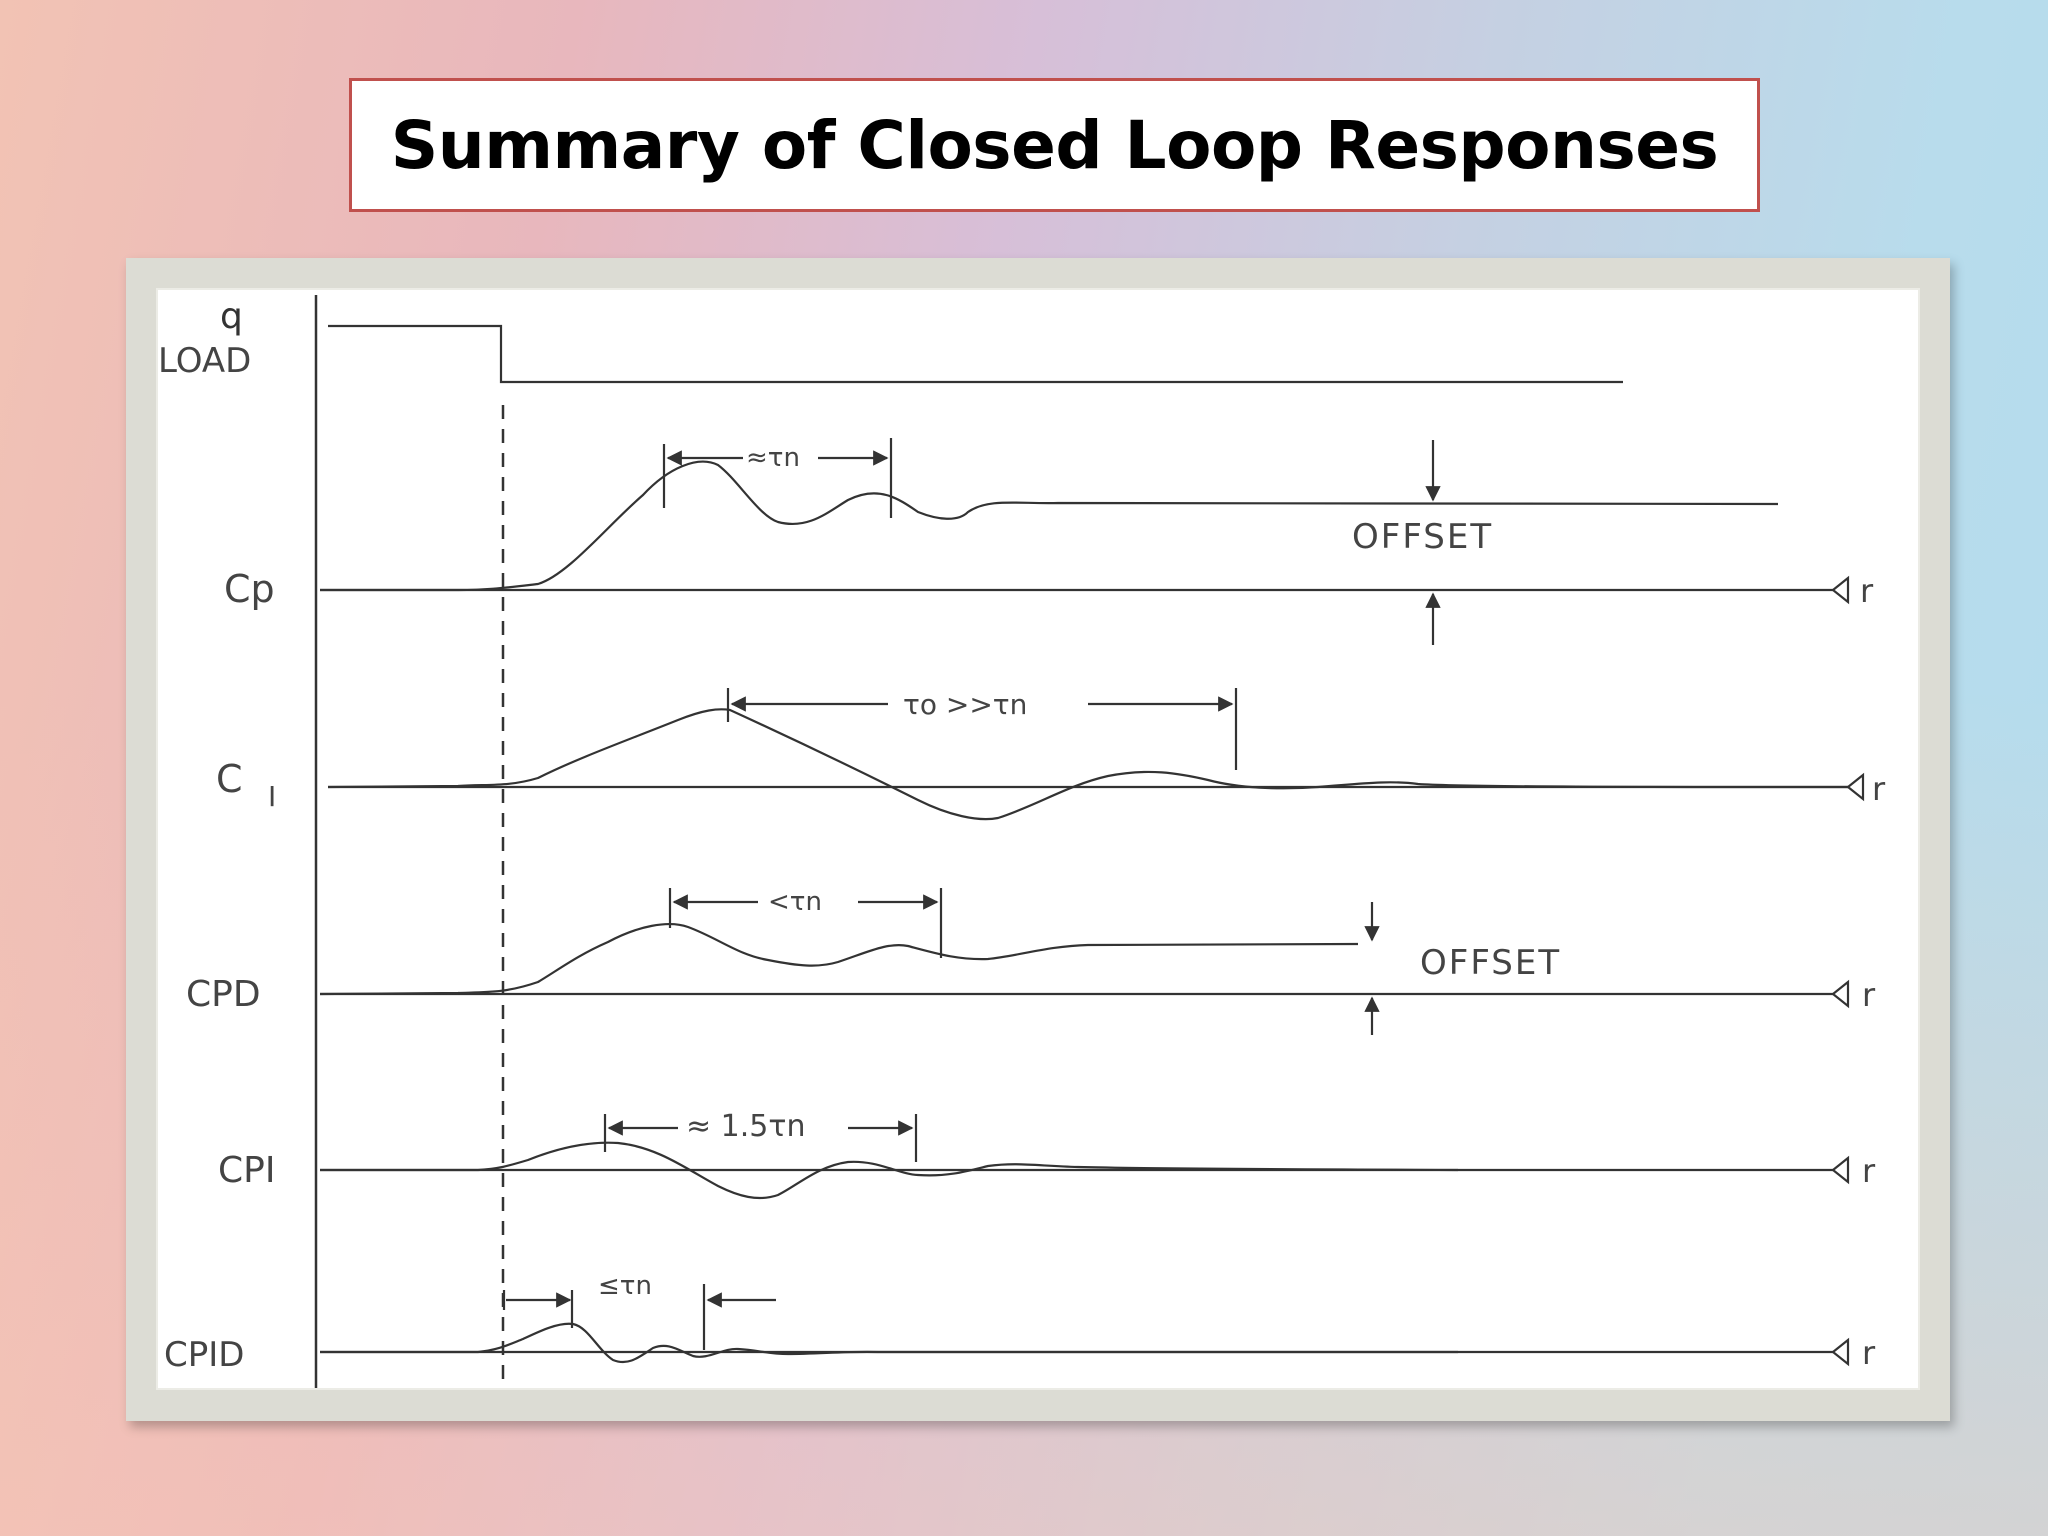  I want to click on cp-offset-label: OFFSET, so click(1422, 537).